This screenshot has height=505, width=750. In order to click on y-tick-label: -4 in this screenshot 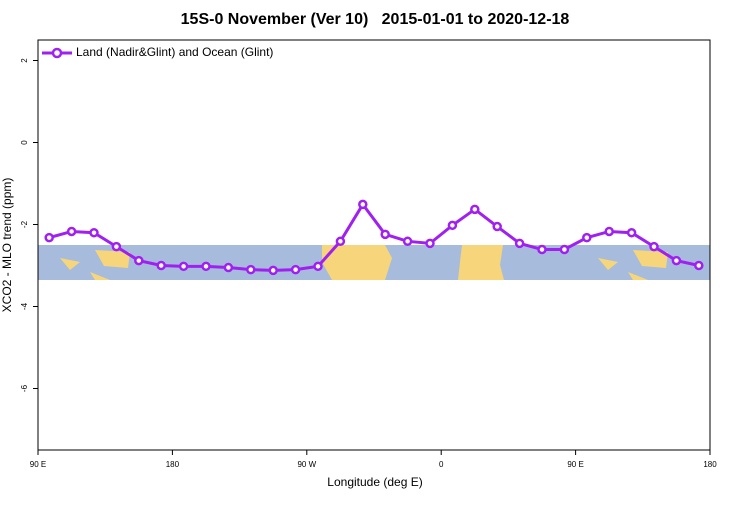, I will do `click(24, 306)`.